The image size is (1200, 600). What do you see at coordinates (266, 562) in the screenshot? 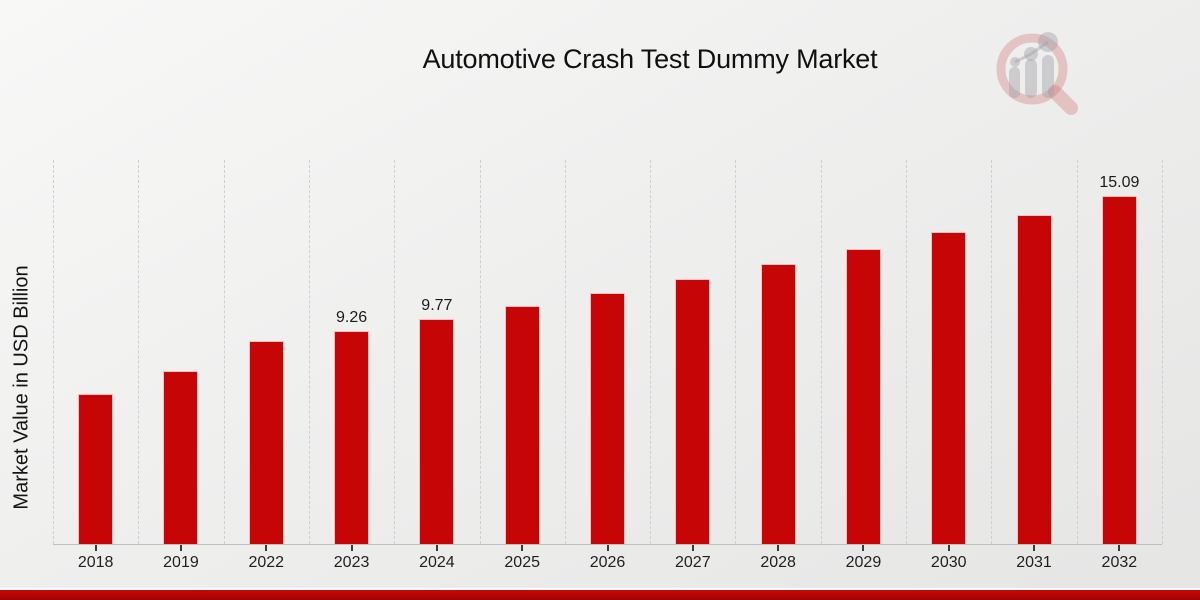
I see `x-tick-label-2022: 2022` at bounding box center [266, 562].